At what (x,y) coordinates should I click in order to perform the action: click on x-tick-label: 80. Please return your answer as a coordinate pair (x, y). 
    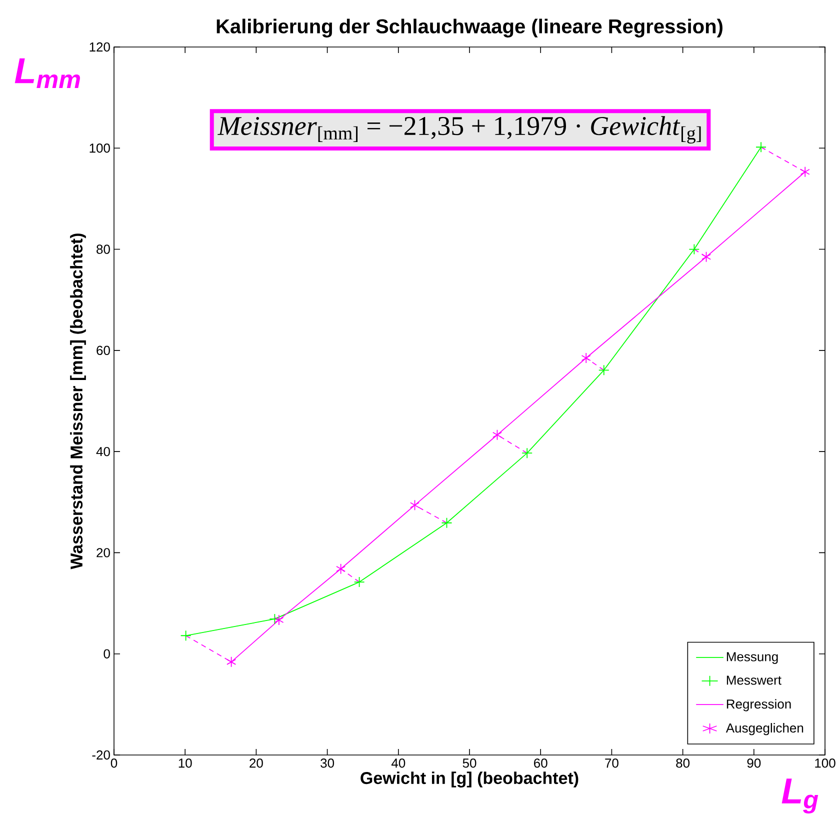
    Looking at the image, I should click on (683, 763).